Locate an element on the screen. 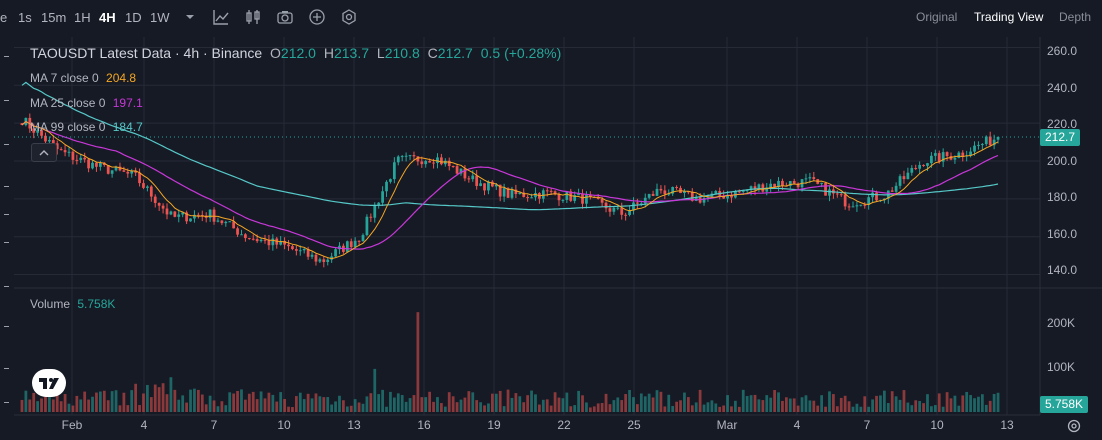  add-icon is located at coordinates (317, 17).